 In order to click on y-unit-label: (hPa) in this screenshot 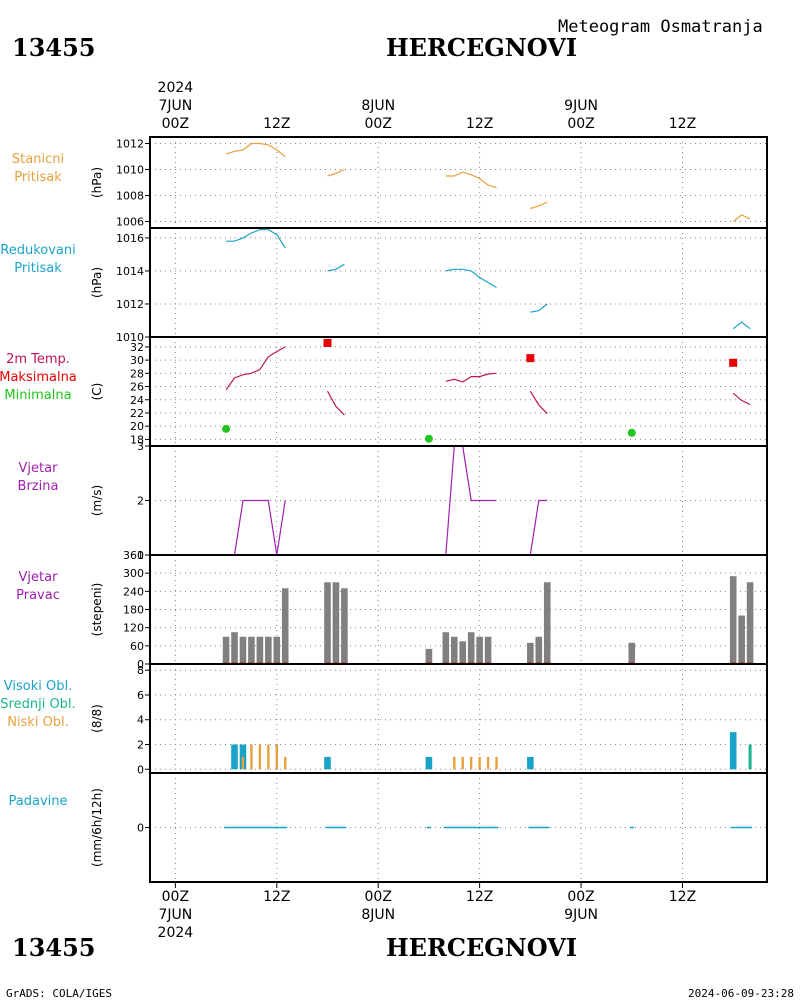, I will do `click(97, 282)`.